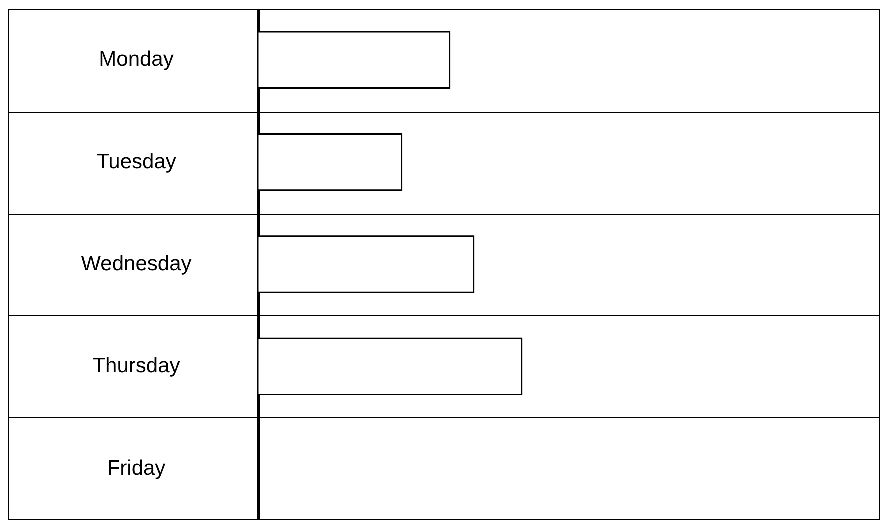  Describe the element at coordinates (136, 264) in the screenshot. I see `y-tick-label: Wednesday` at that location.